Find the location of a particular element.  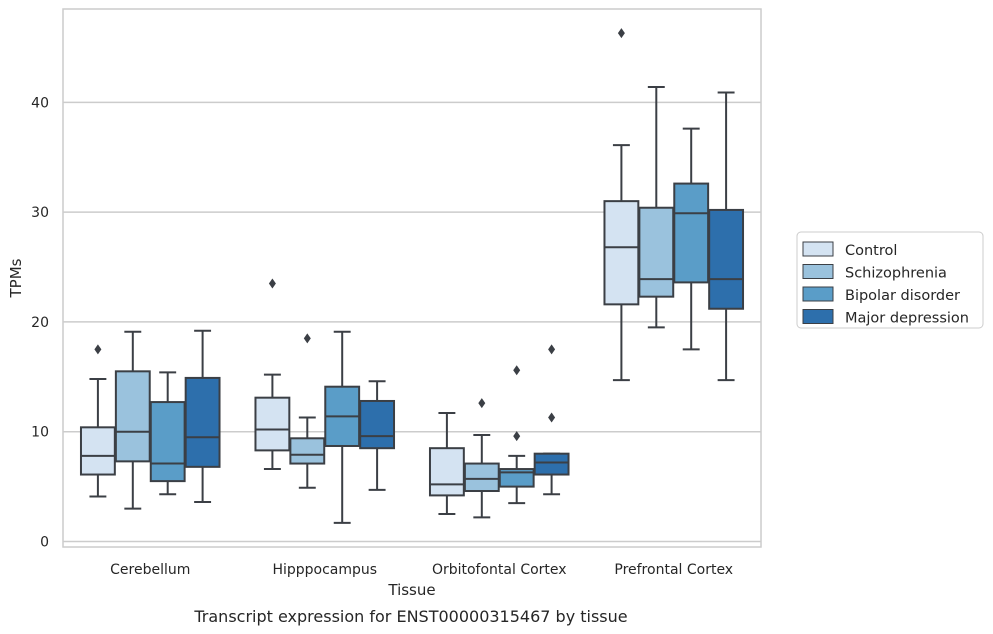

y-tick-label: 40 is located at coordinates (40, 103).